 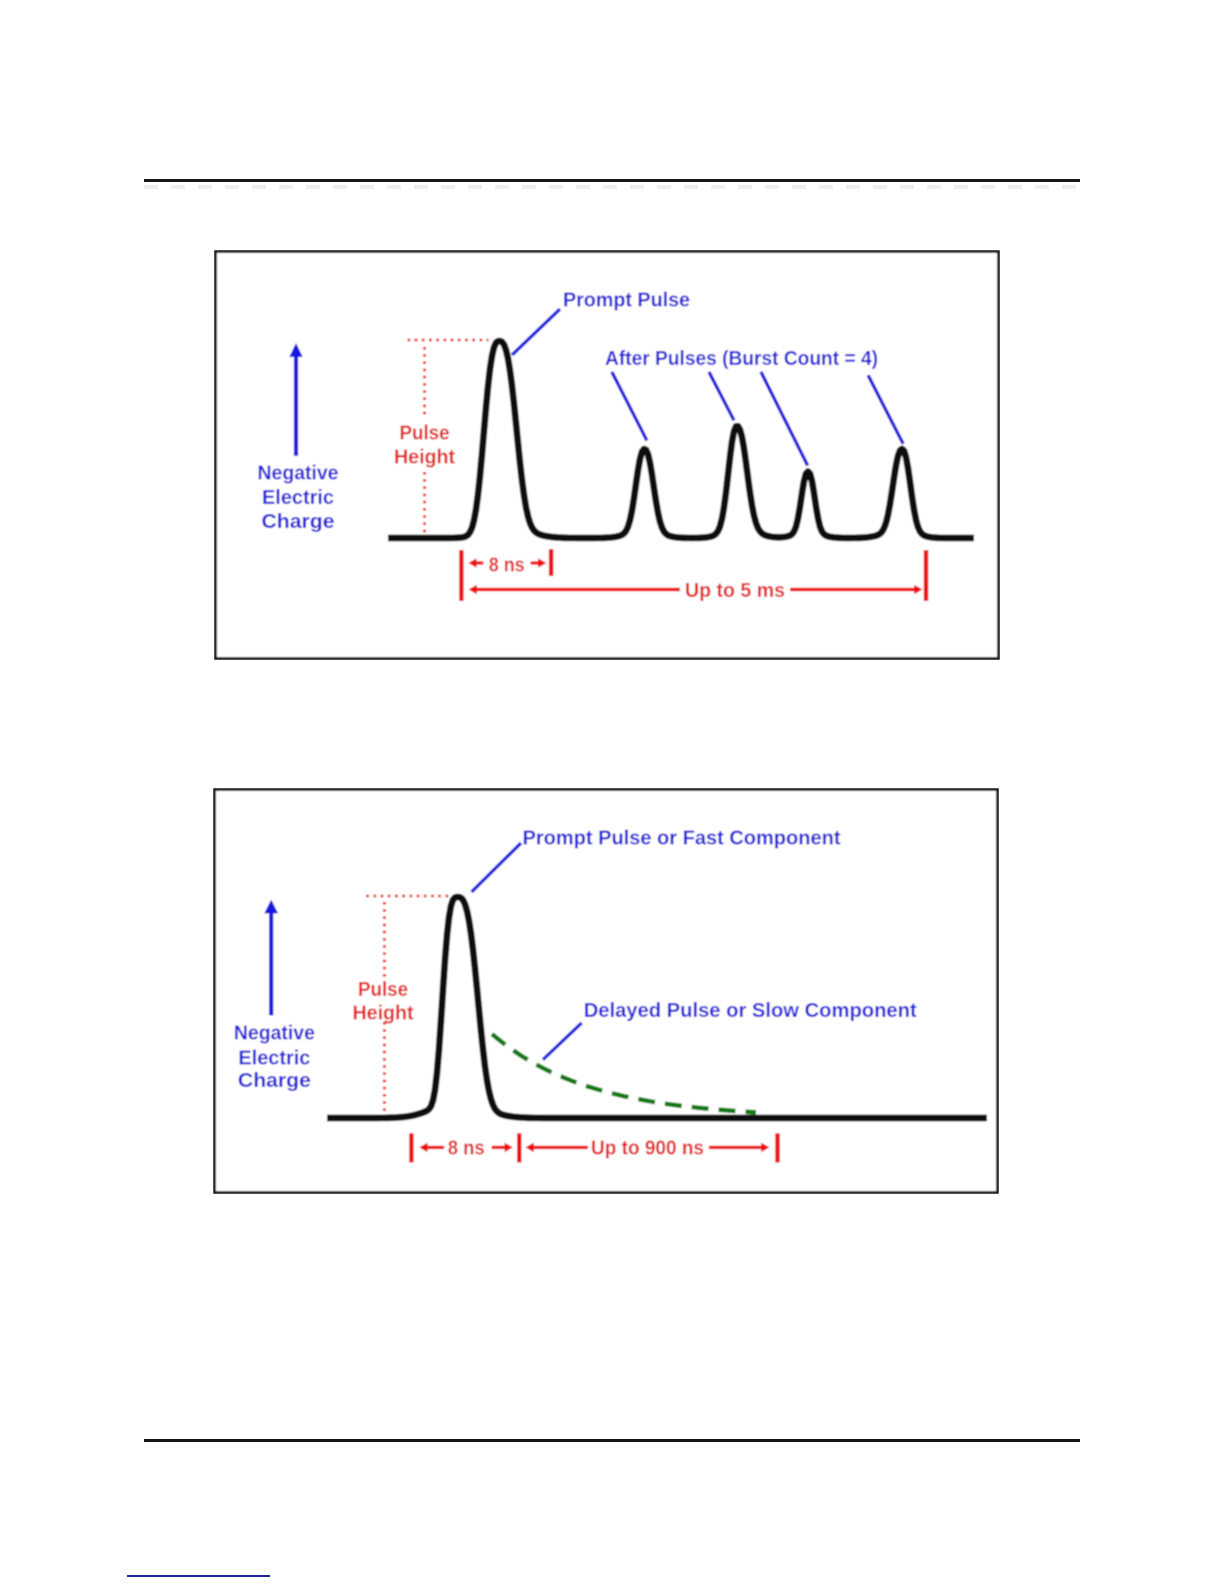 What do you see at coordinates (626, 300) in the screenshot?
I see `svg-text: Prompt Pulse` at bounding box center [626, 300].